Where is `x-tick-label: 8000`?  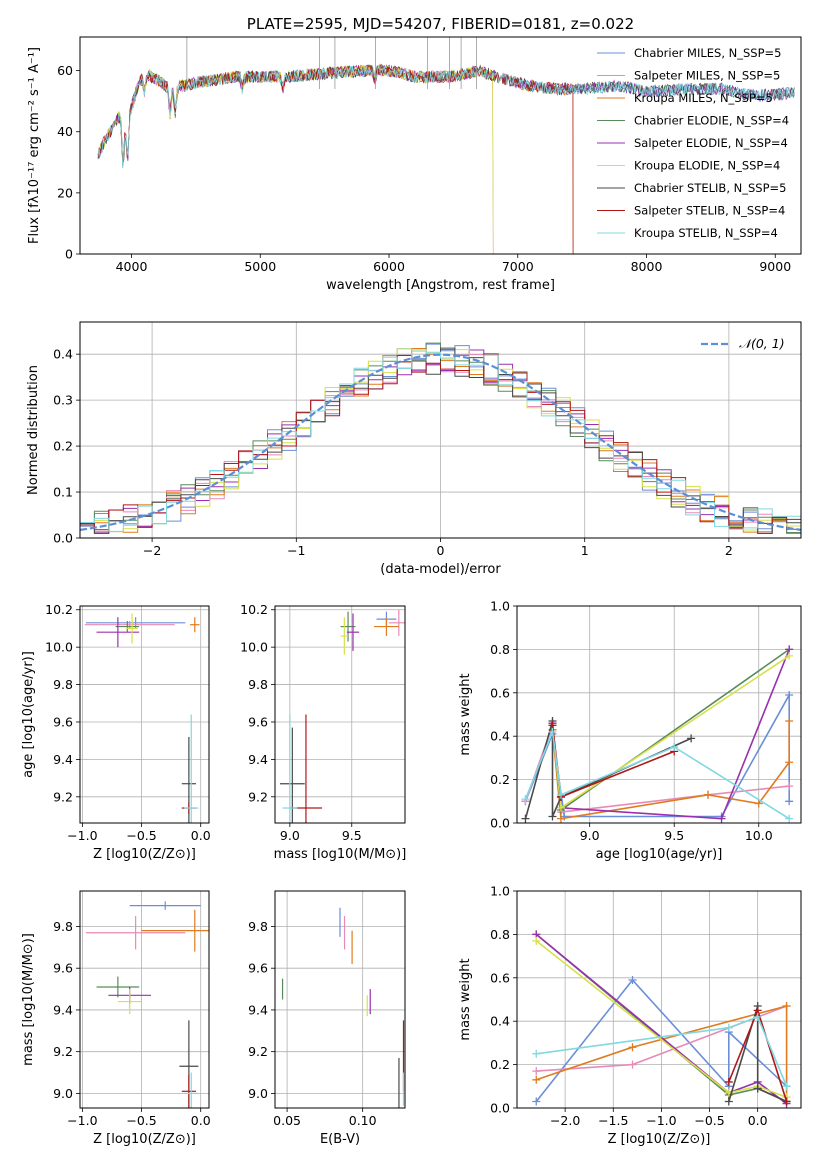
x-tick-label: 8000 is located at coordinates (647, 266).